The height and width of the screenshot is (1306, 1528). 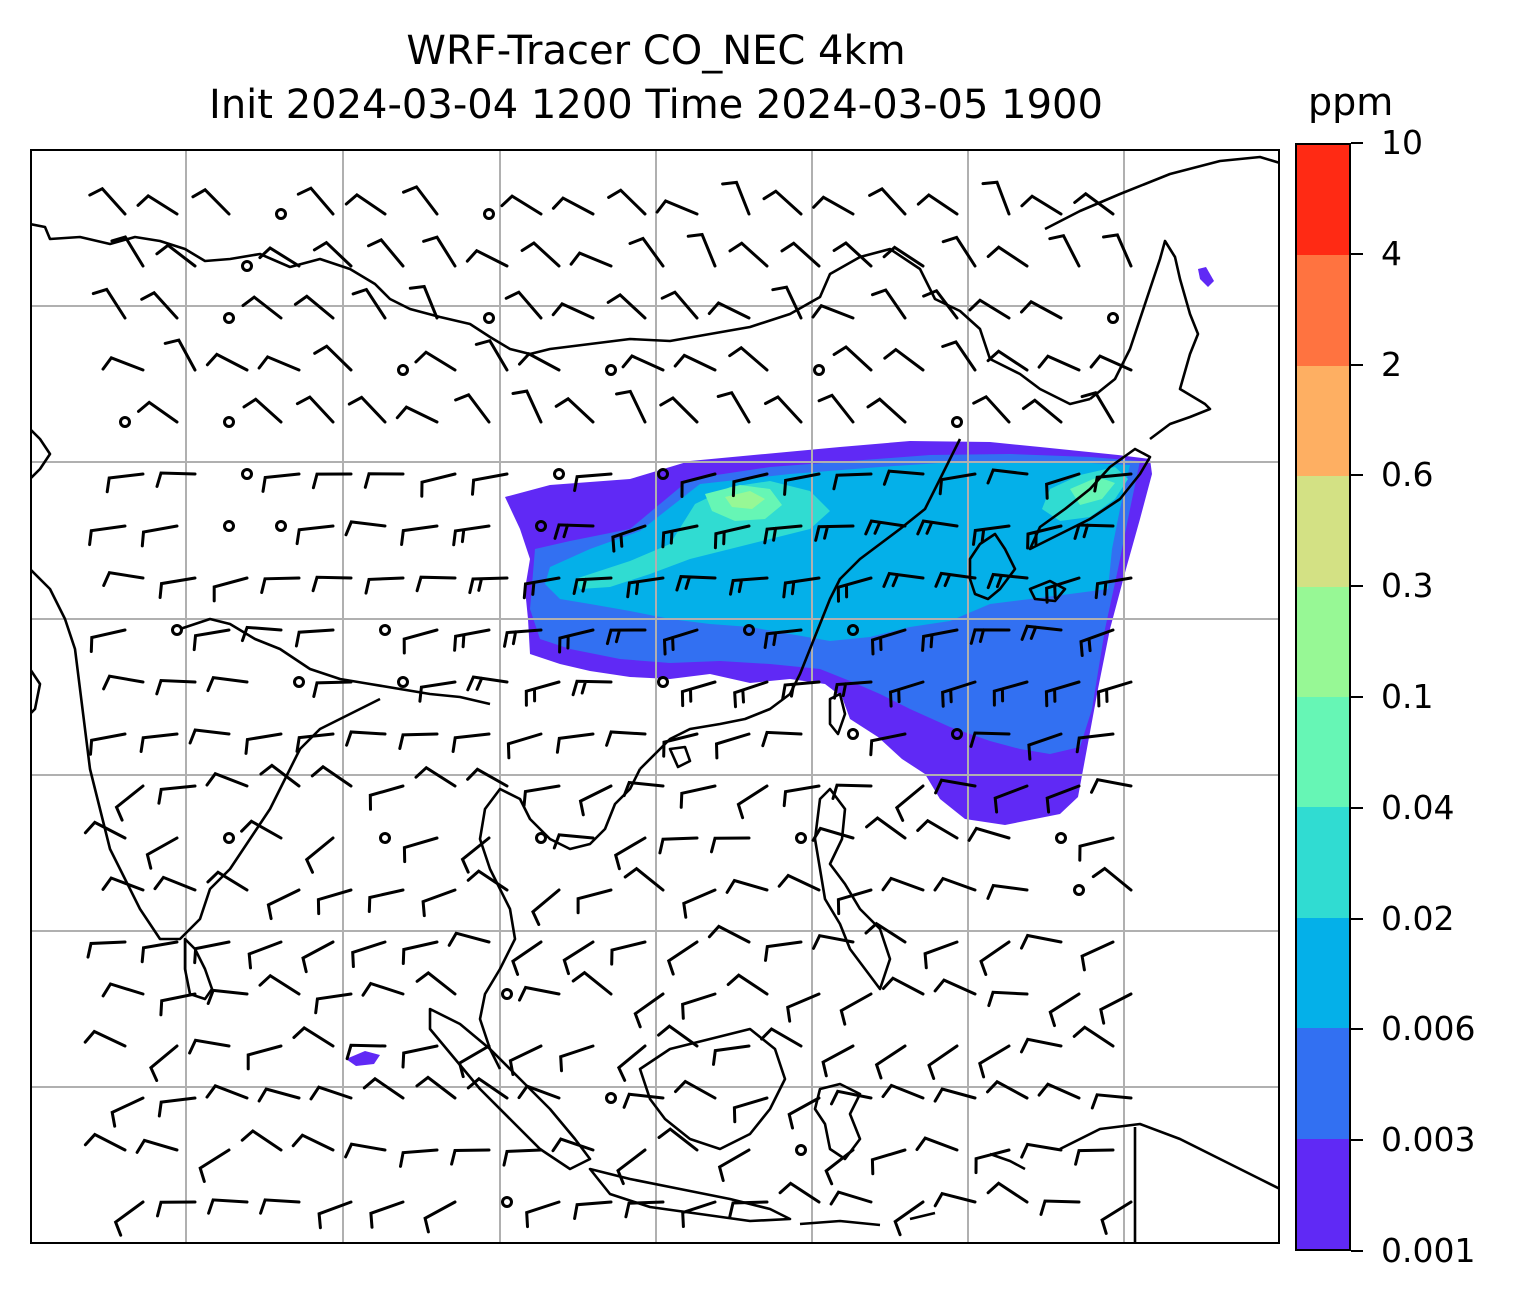 What do you see at coordinates (560, 919) in the screenshot?
I see `coastline-indochina` at bounding box center [560, 919].